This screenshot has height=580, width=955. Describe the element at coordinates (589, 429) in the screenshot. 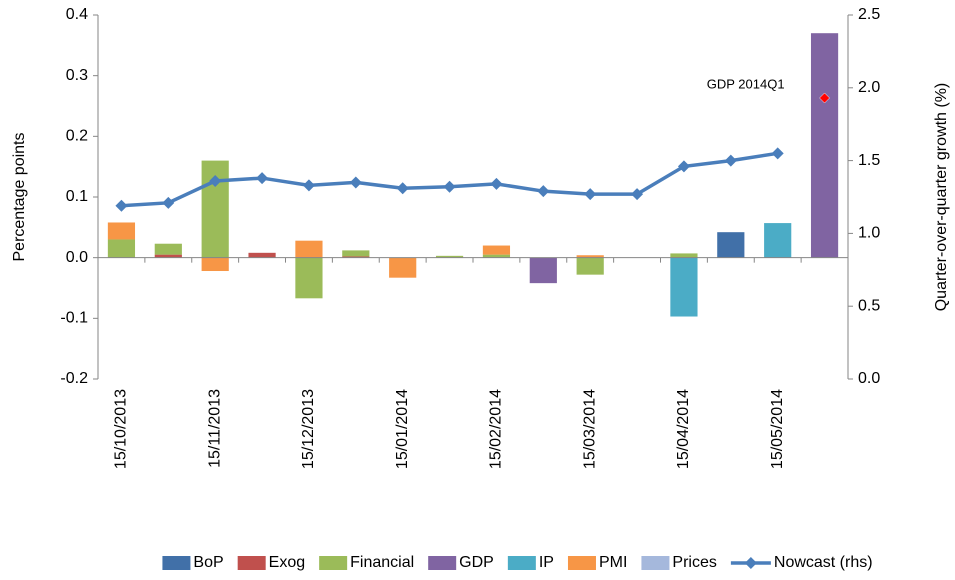

I see `x-tick-label: 15/03/2014` at that location.